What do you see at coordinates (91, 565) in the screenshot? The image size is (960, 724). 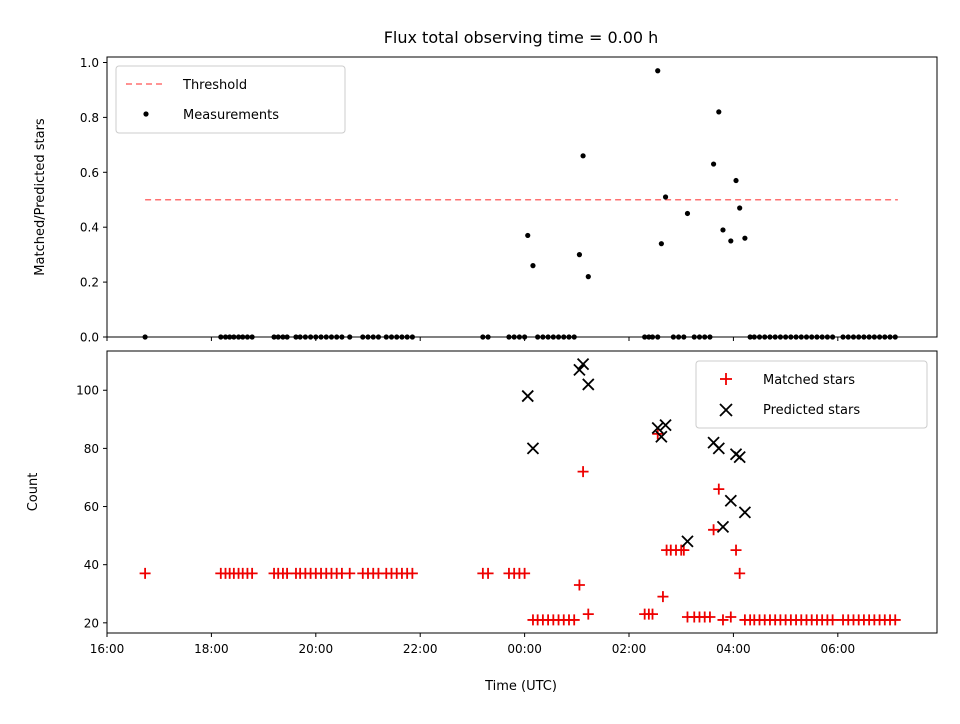 I see `y-tick-label: 40` at bounding box center [91, 565].